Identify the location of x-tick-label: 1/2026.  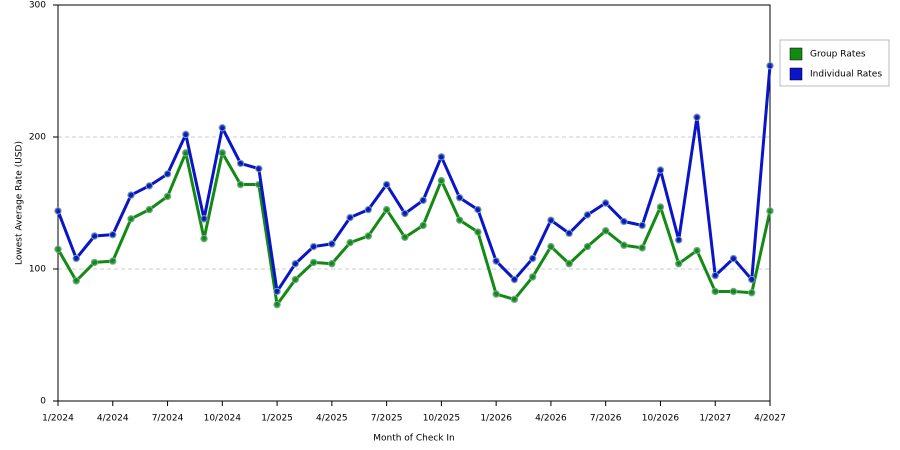
(496, 419).